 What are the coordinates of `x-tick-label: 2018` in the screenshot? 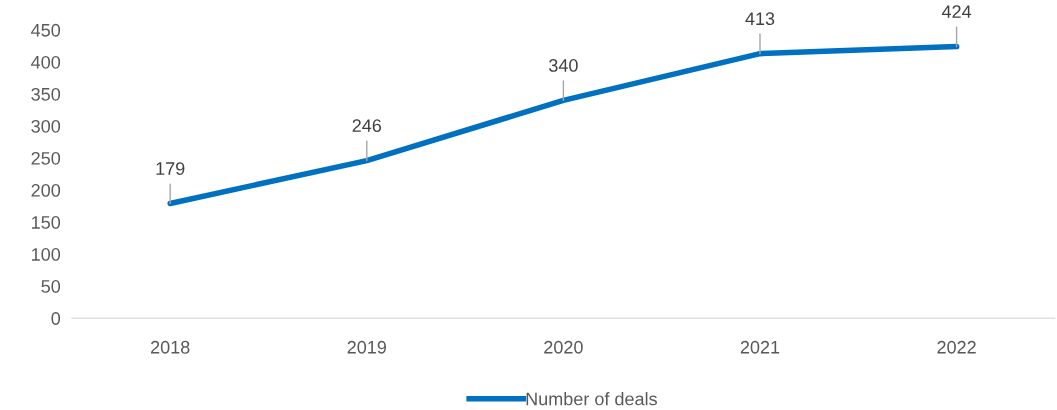 It's located at (170, 347).